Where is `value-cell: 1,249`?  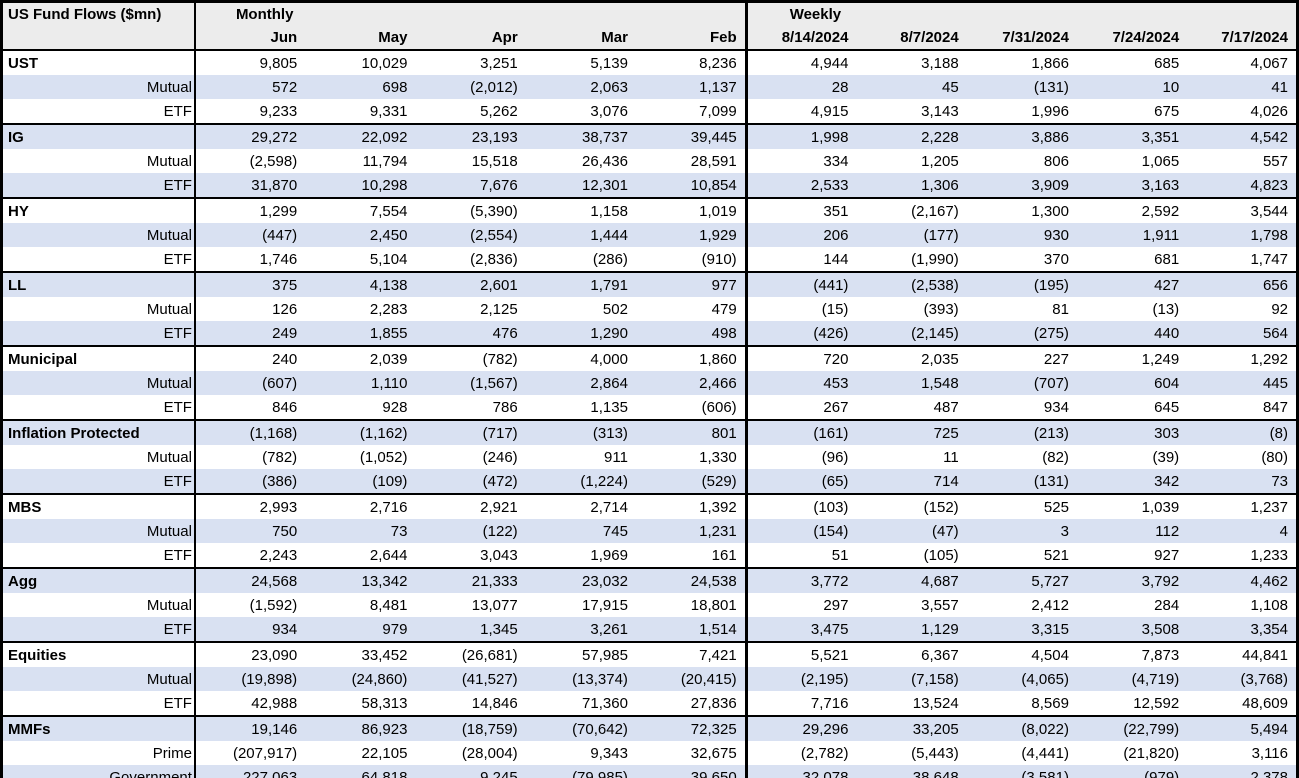
value-cell: 1,249 is located at coordinates (1132, 358).